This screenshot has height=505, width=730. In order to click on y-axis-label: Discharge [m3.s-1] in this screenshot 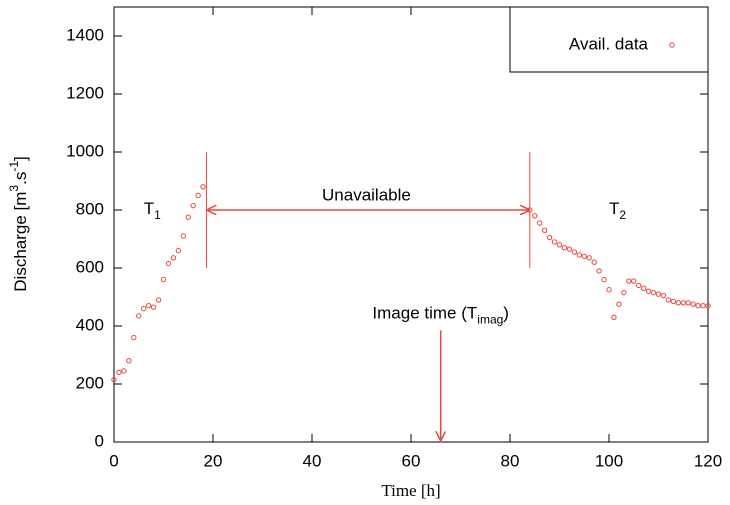, I will do `click(18, 223)`.